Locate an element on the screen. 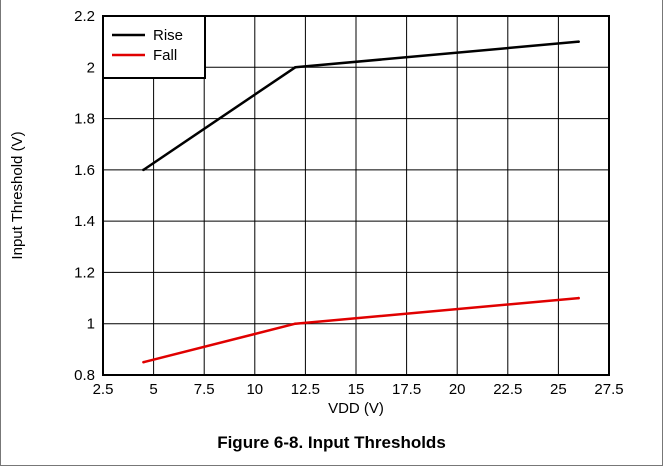 The height and width of the screenshot is (467, 663). series-line-fall is located at coordinates (361, 330).